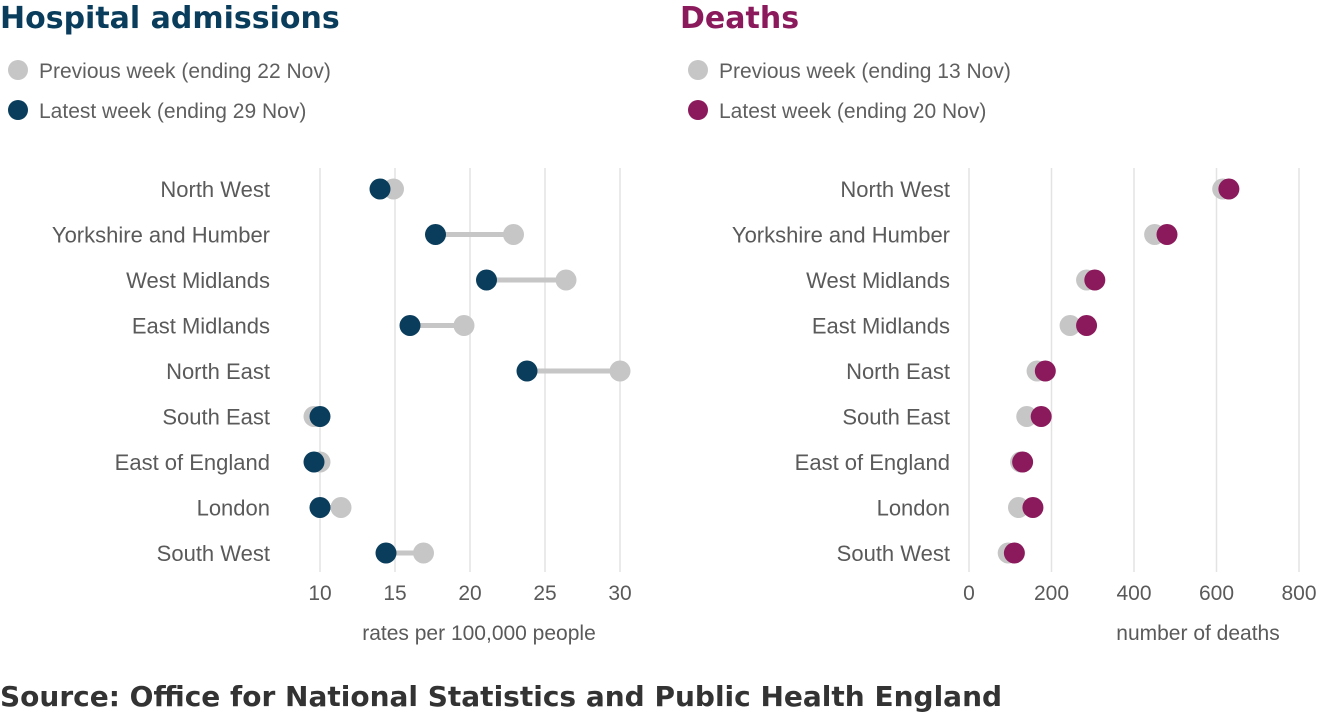  Describe the element at coordinates (161, 235) in the screenshot. I see `admissions-category-label: Yorkshire and Humber` at that location.